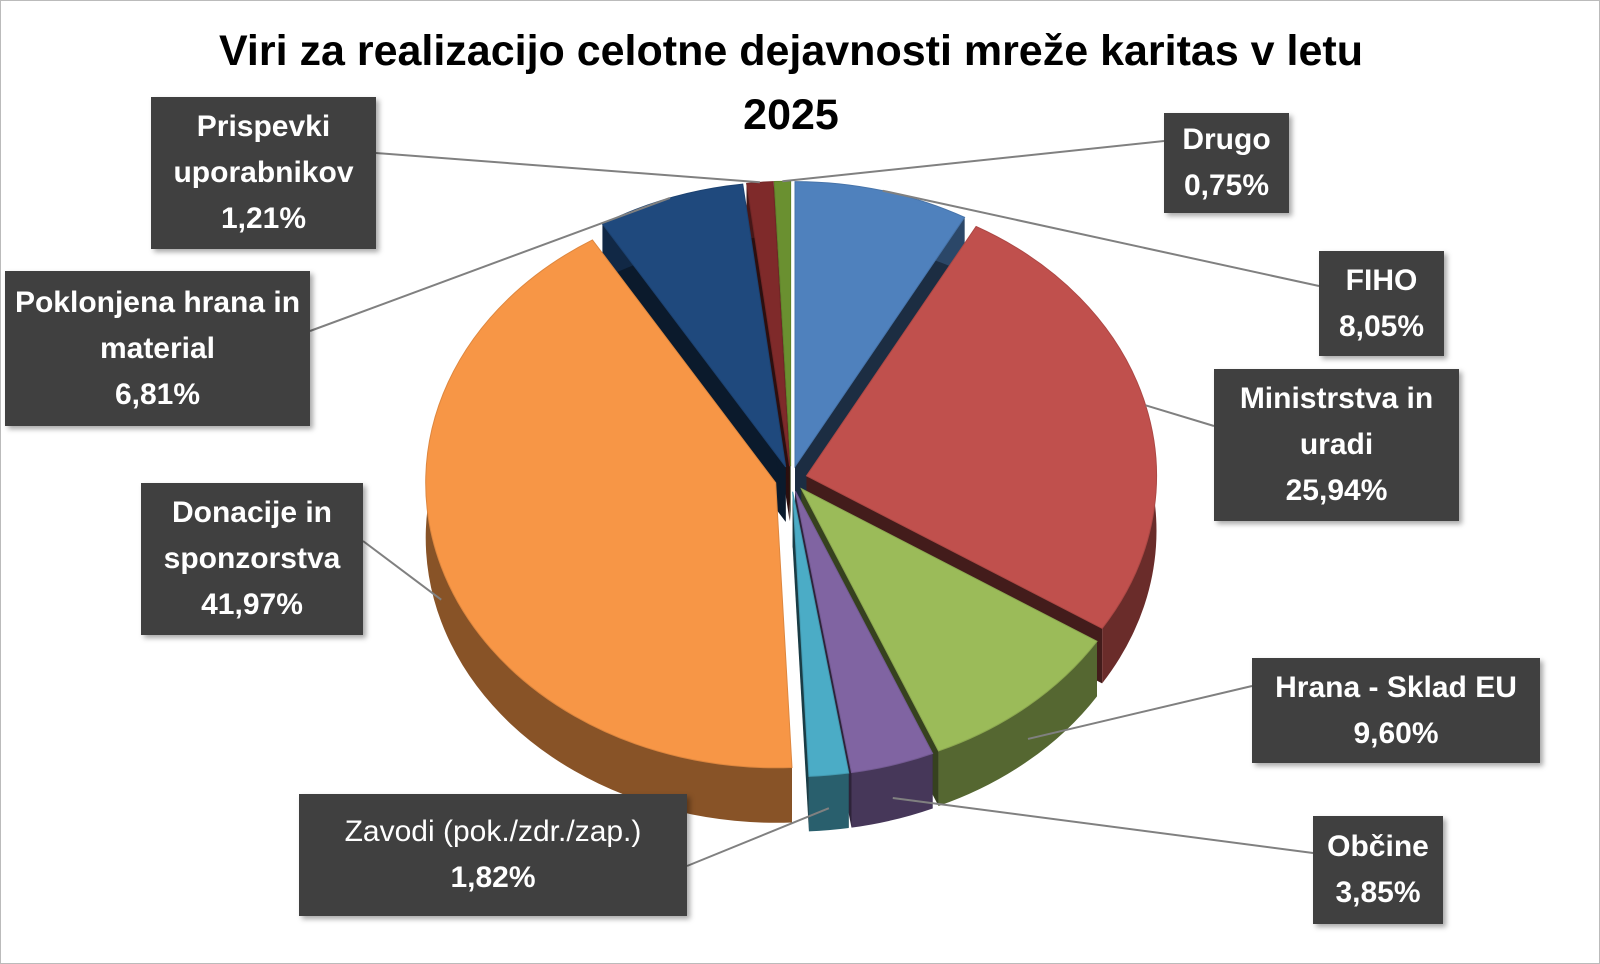 The image size is (1600, 964). Describe the element at coordinates (252, 535) in the screenshot. I see `category-label: Donacije in sponzorstva` at that location.